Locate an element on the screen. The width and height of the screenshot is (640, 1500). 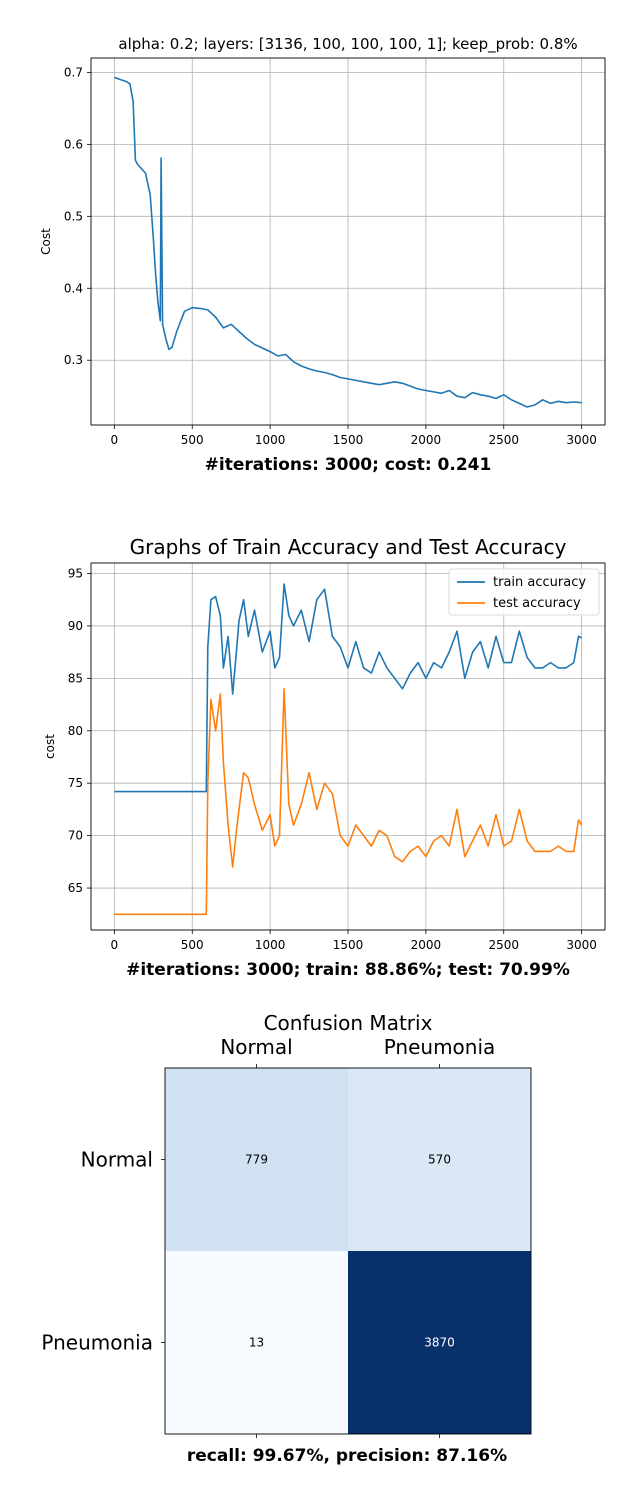
cell-normal-pneumonia is located at coordinates (439, 1159).